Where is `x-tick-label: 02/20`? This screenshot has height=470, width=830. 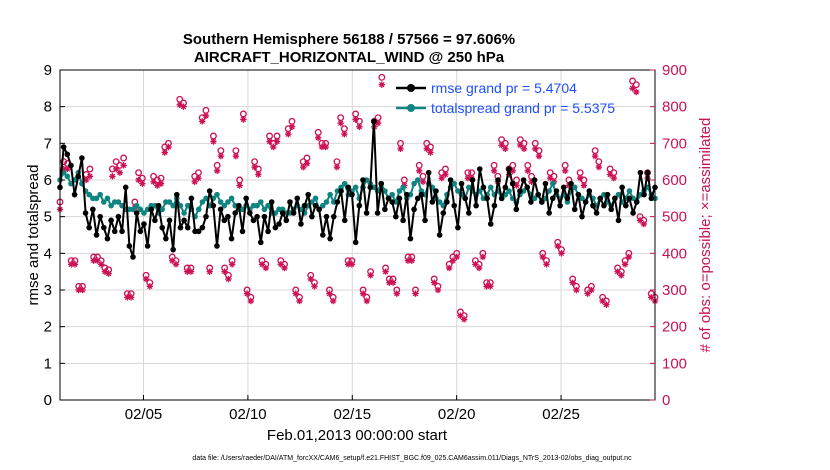 x-tick-label: 02/20 is located at coordinates (457, 414).